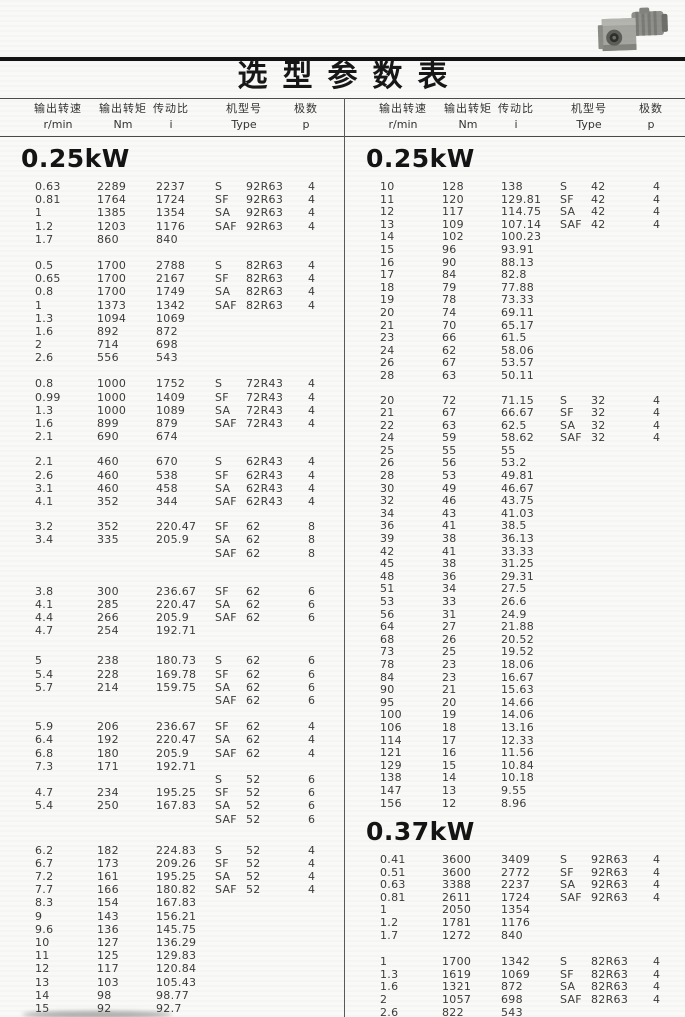  Describe the element at coordinates (44, 766) in the screenshot. I see `cell-speed: 7.3` at that location.